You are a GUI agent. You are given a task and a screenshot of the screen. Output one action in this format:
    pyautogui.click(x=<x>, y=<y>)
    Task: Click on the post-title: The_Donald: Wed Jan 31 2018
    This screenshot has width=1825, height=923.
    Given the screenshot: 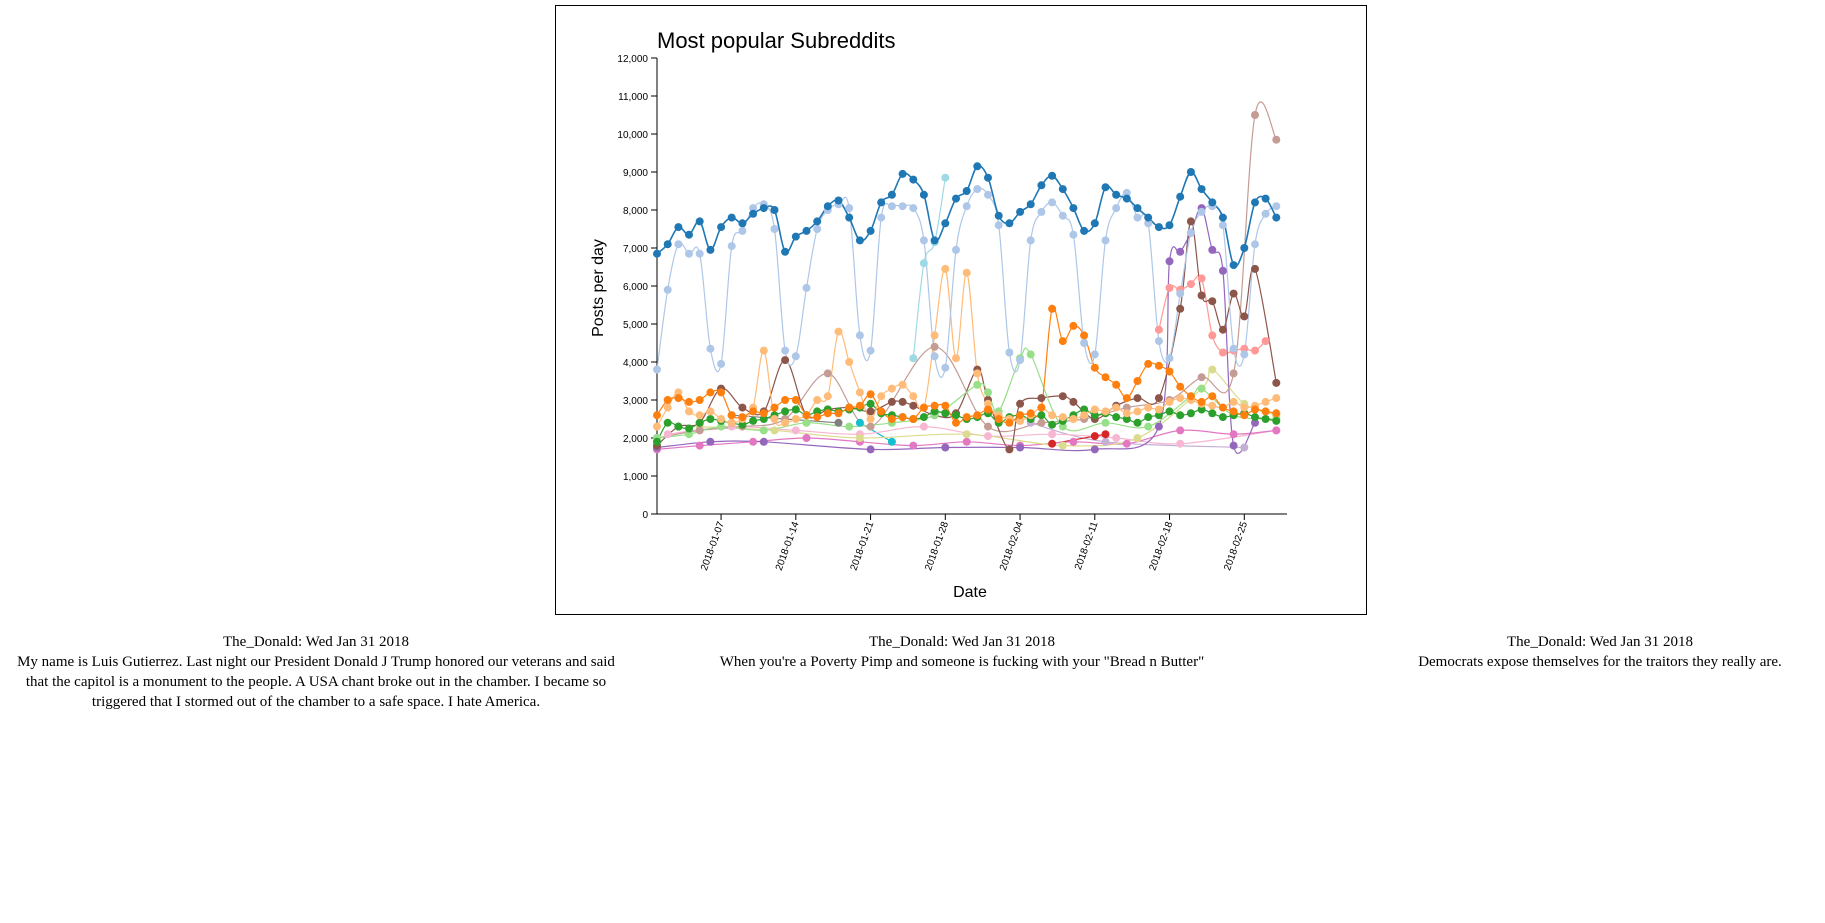 What is the action you would take?
    pyautogui.click(x=316, y=642)
    